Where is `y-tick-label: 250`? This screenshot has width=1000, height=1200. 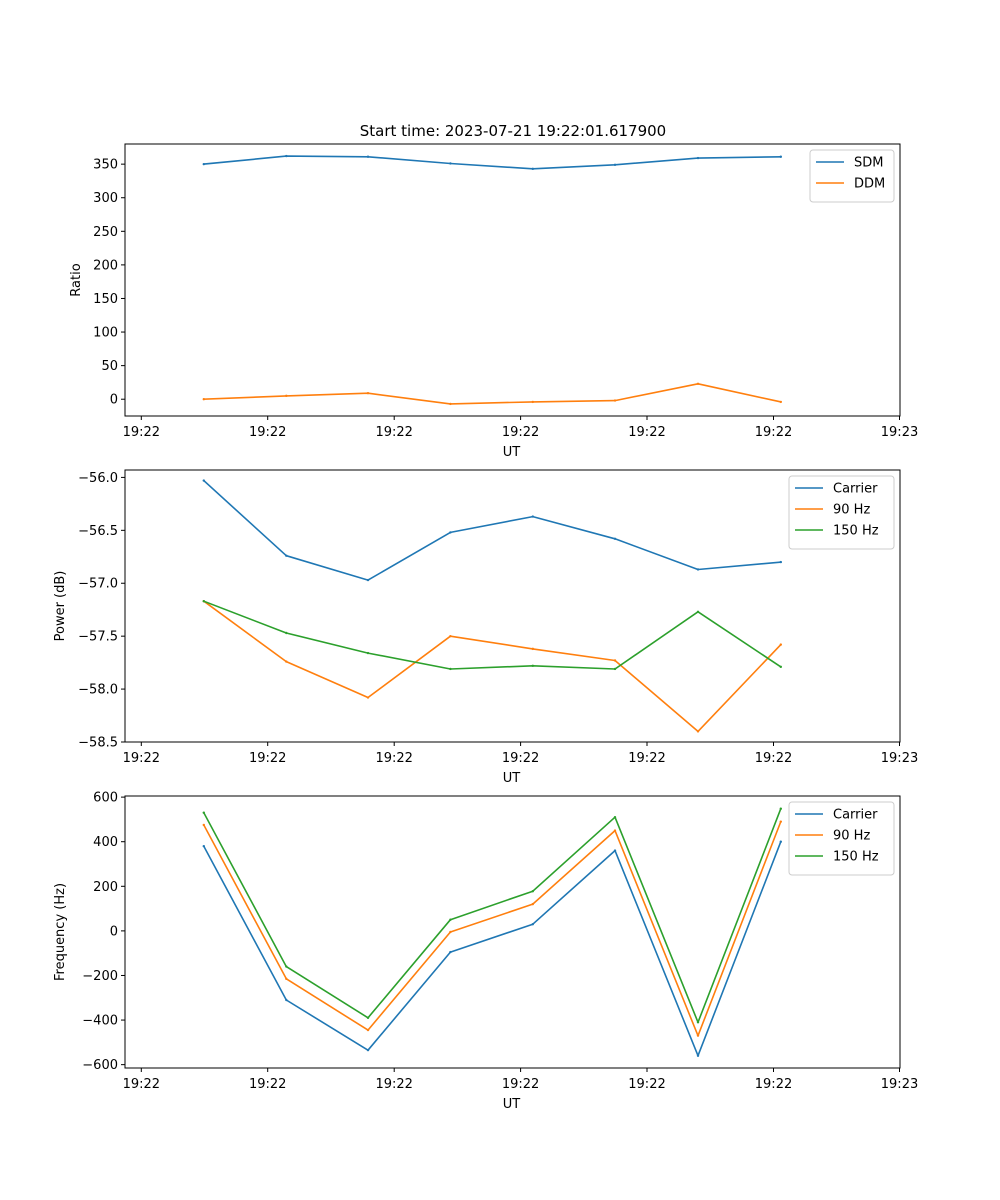 y-tick-label: 250 is located at coordinates (105, 232).